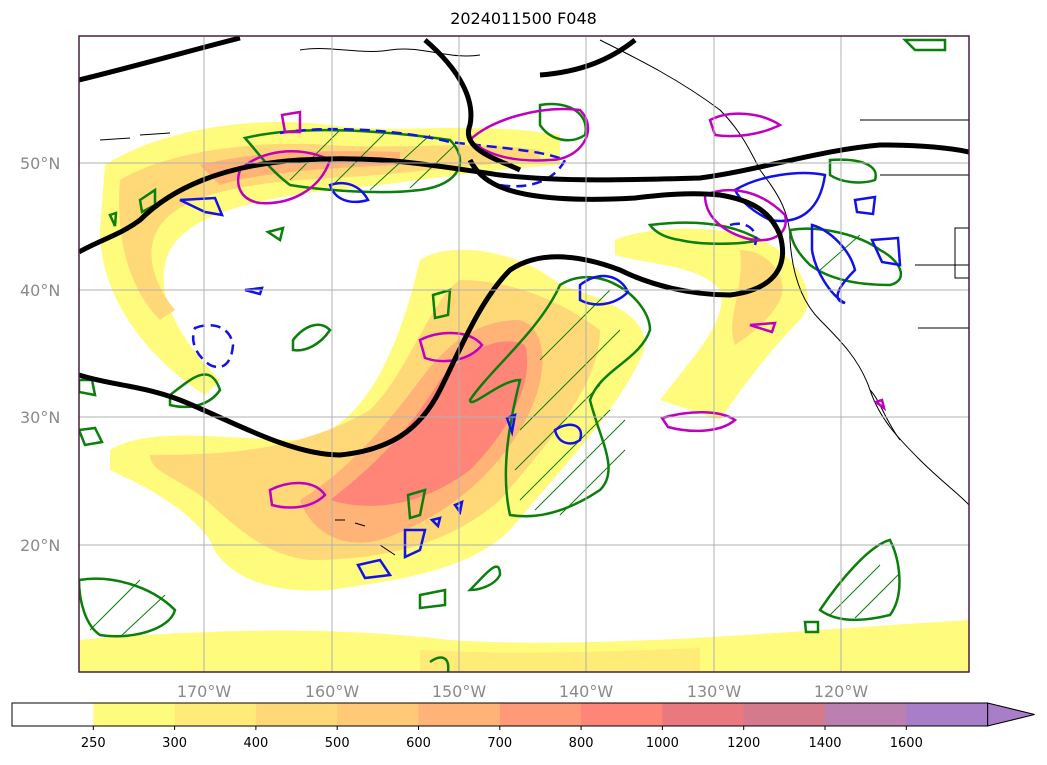  What do you see at coordinates (586, 691) in the screenshot?
I see `lon-label-140w: 140°W` at bounding box center [586, 691].